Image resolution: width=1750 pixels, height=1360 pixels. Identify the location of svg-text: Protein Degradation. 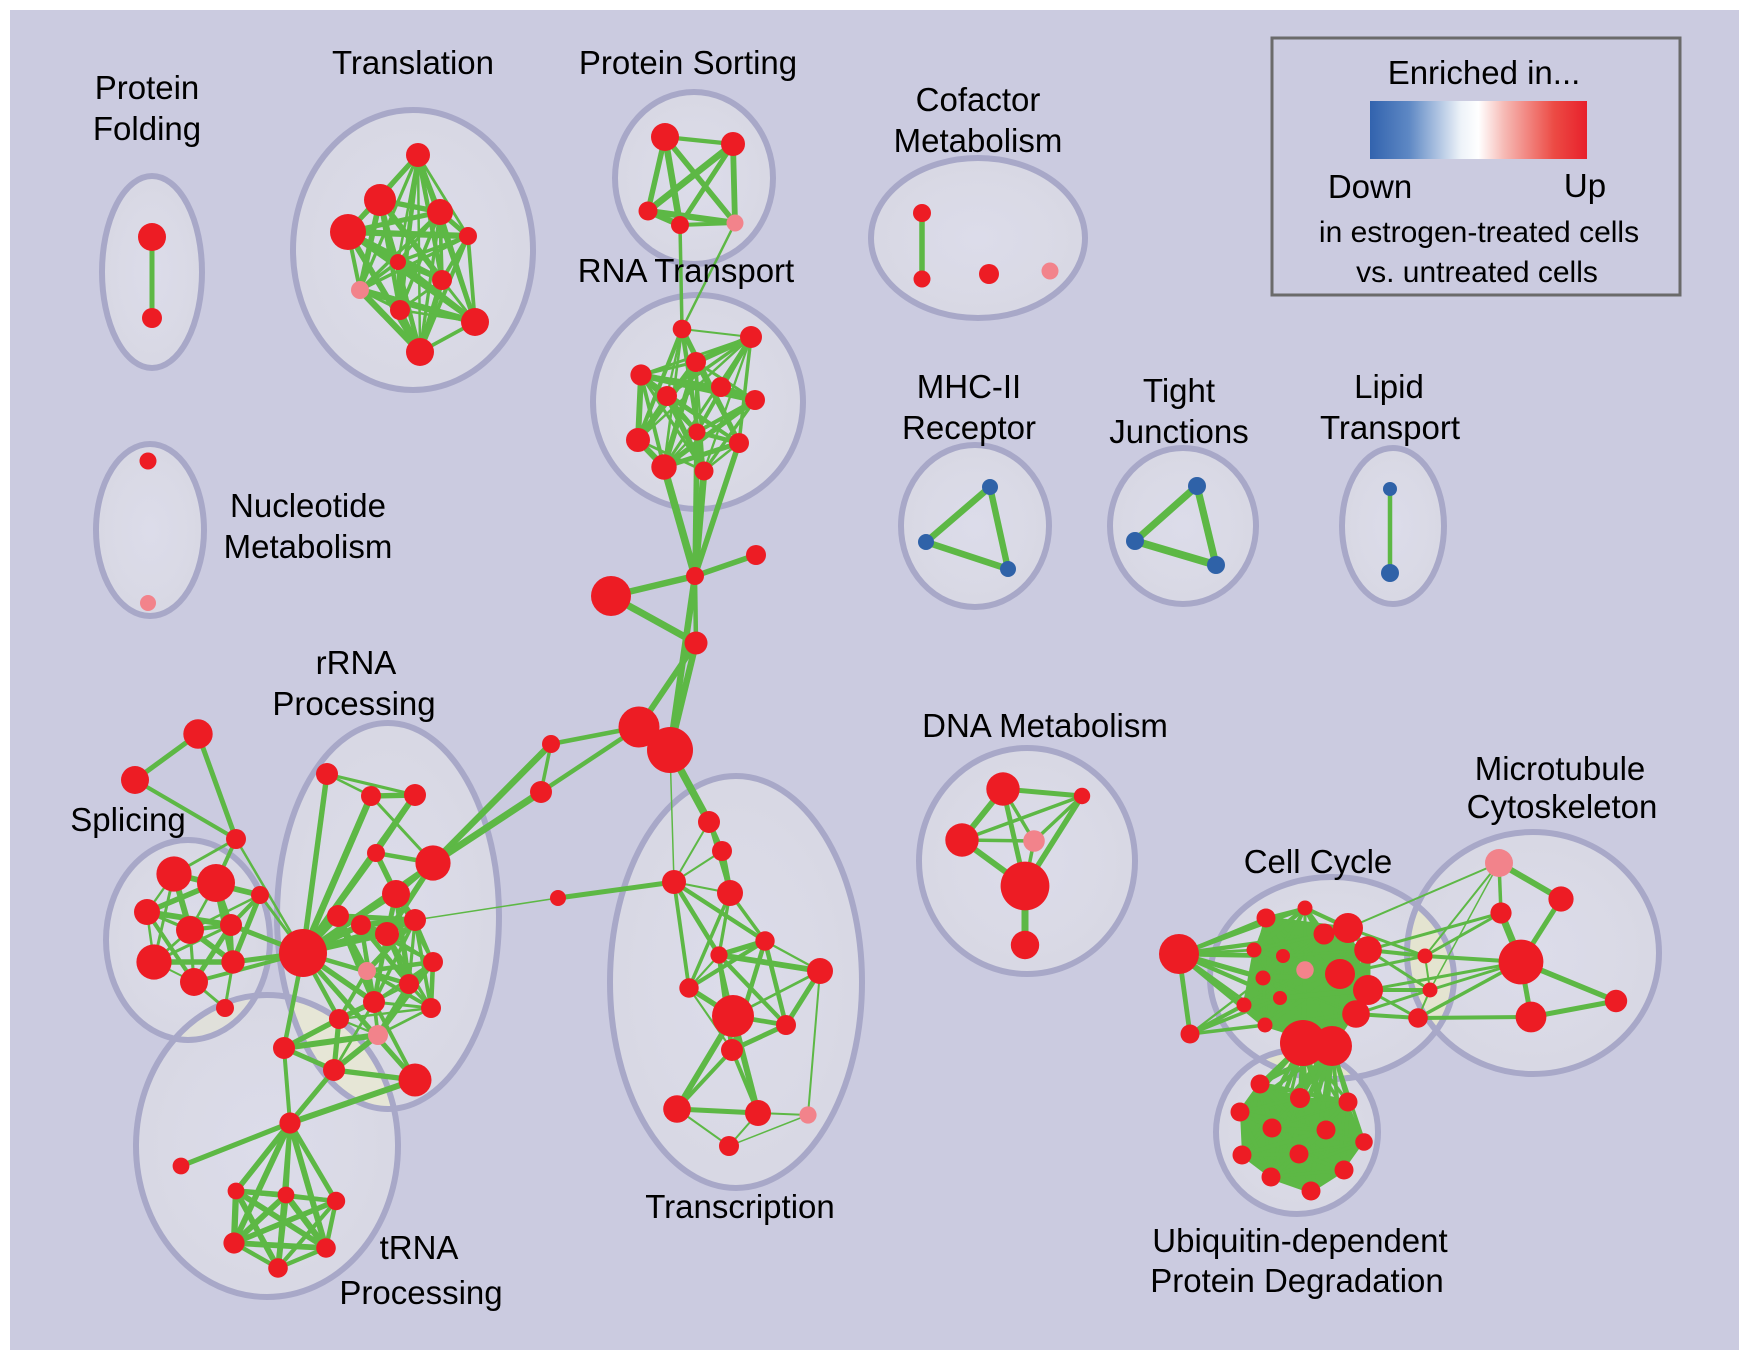
(1297, 1280).